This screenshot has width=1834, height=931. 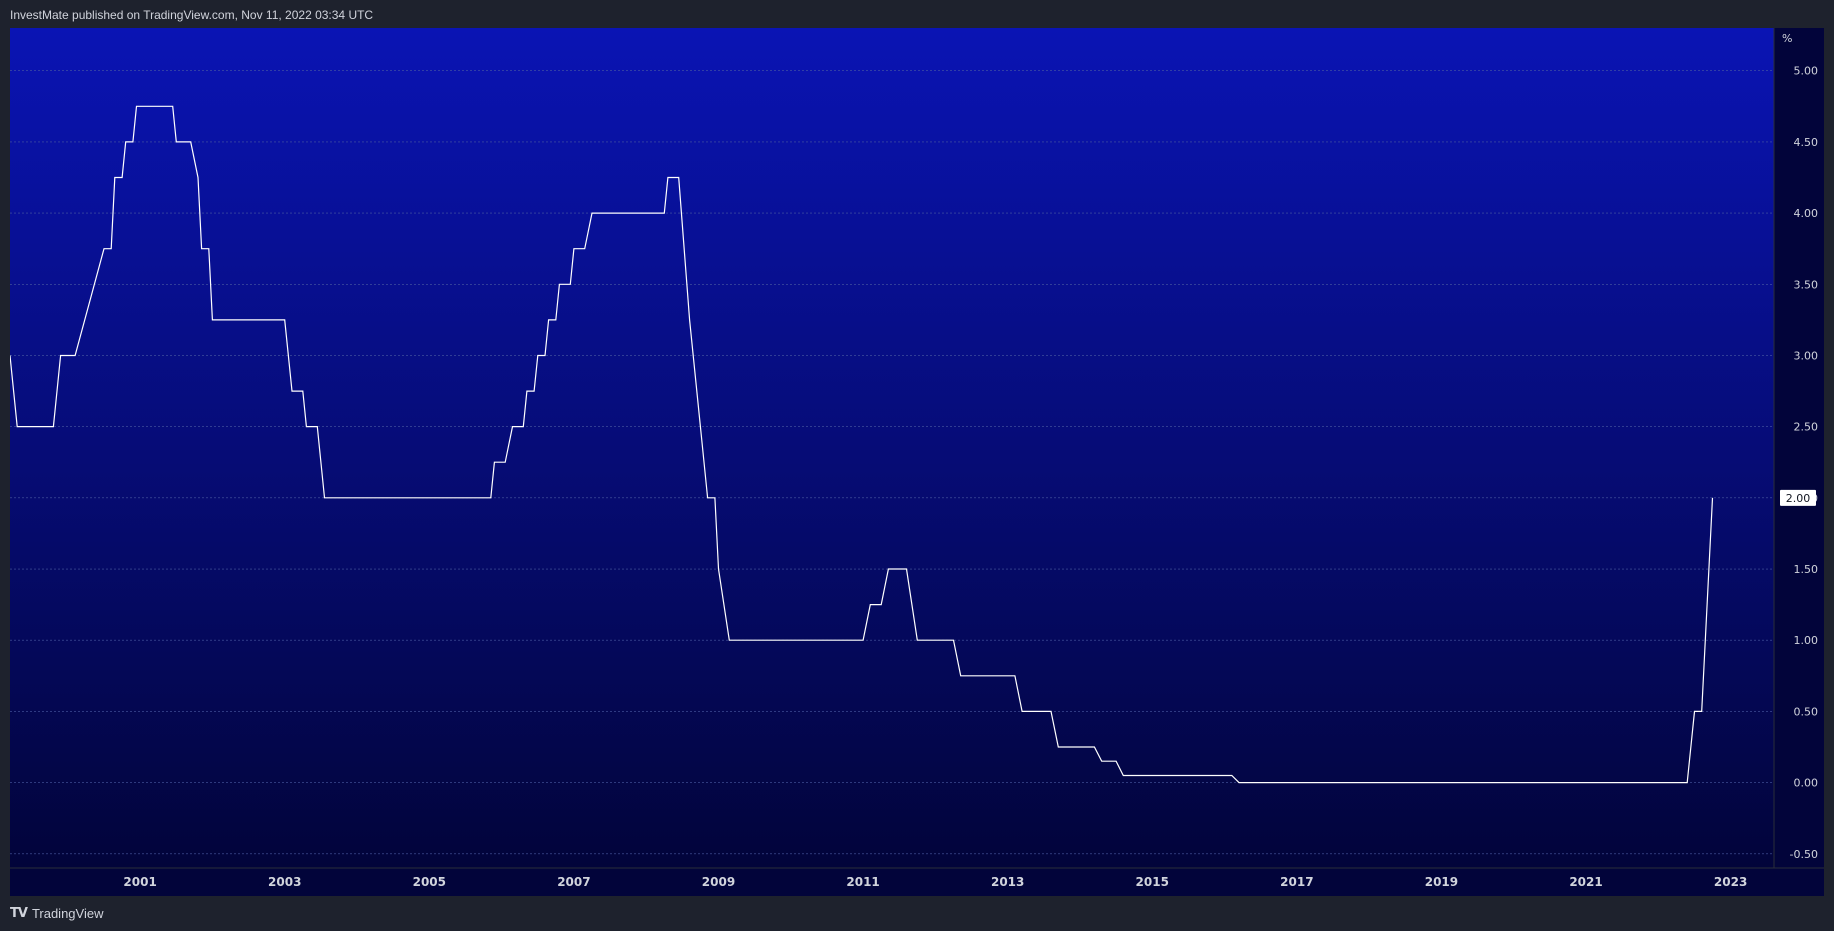 What do you see at coordinates (1806, 569) in the screenshot?
I see `y-tick-label: 1.50` at bounding box center [1806, 569].